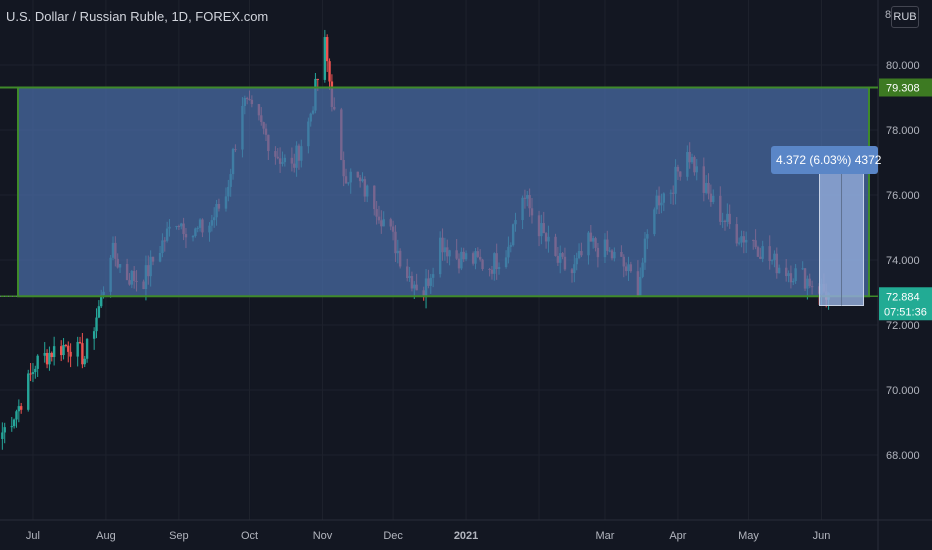  I want to click on current-price-label: 72.884, so click(903, 297).